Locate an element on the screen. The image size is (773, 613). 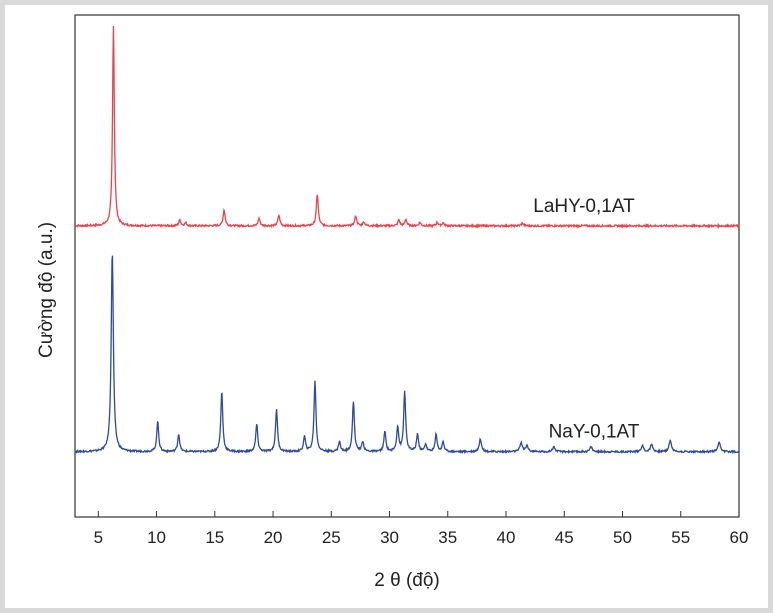
x-tick-label: 50 is located at coordinates (622, 537).